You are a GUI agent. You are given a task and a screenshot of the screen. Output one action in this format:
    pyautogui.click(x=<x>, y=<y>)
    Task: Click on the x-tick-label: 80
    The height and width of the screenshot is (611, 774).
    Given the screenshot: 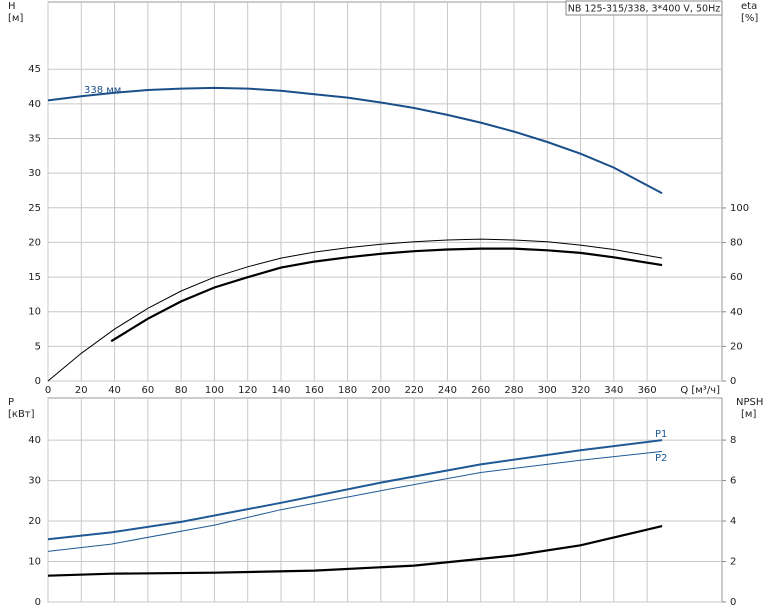 What is the action you would take?
    pyautogui.click(x=181, y=390)
    